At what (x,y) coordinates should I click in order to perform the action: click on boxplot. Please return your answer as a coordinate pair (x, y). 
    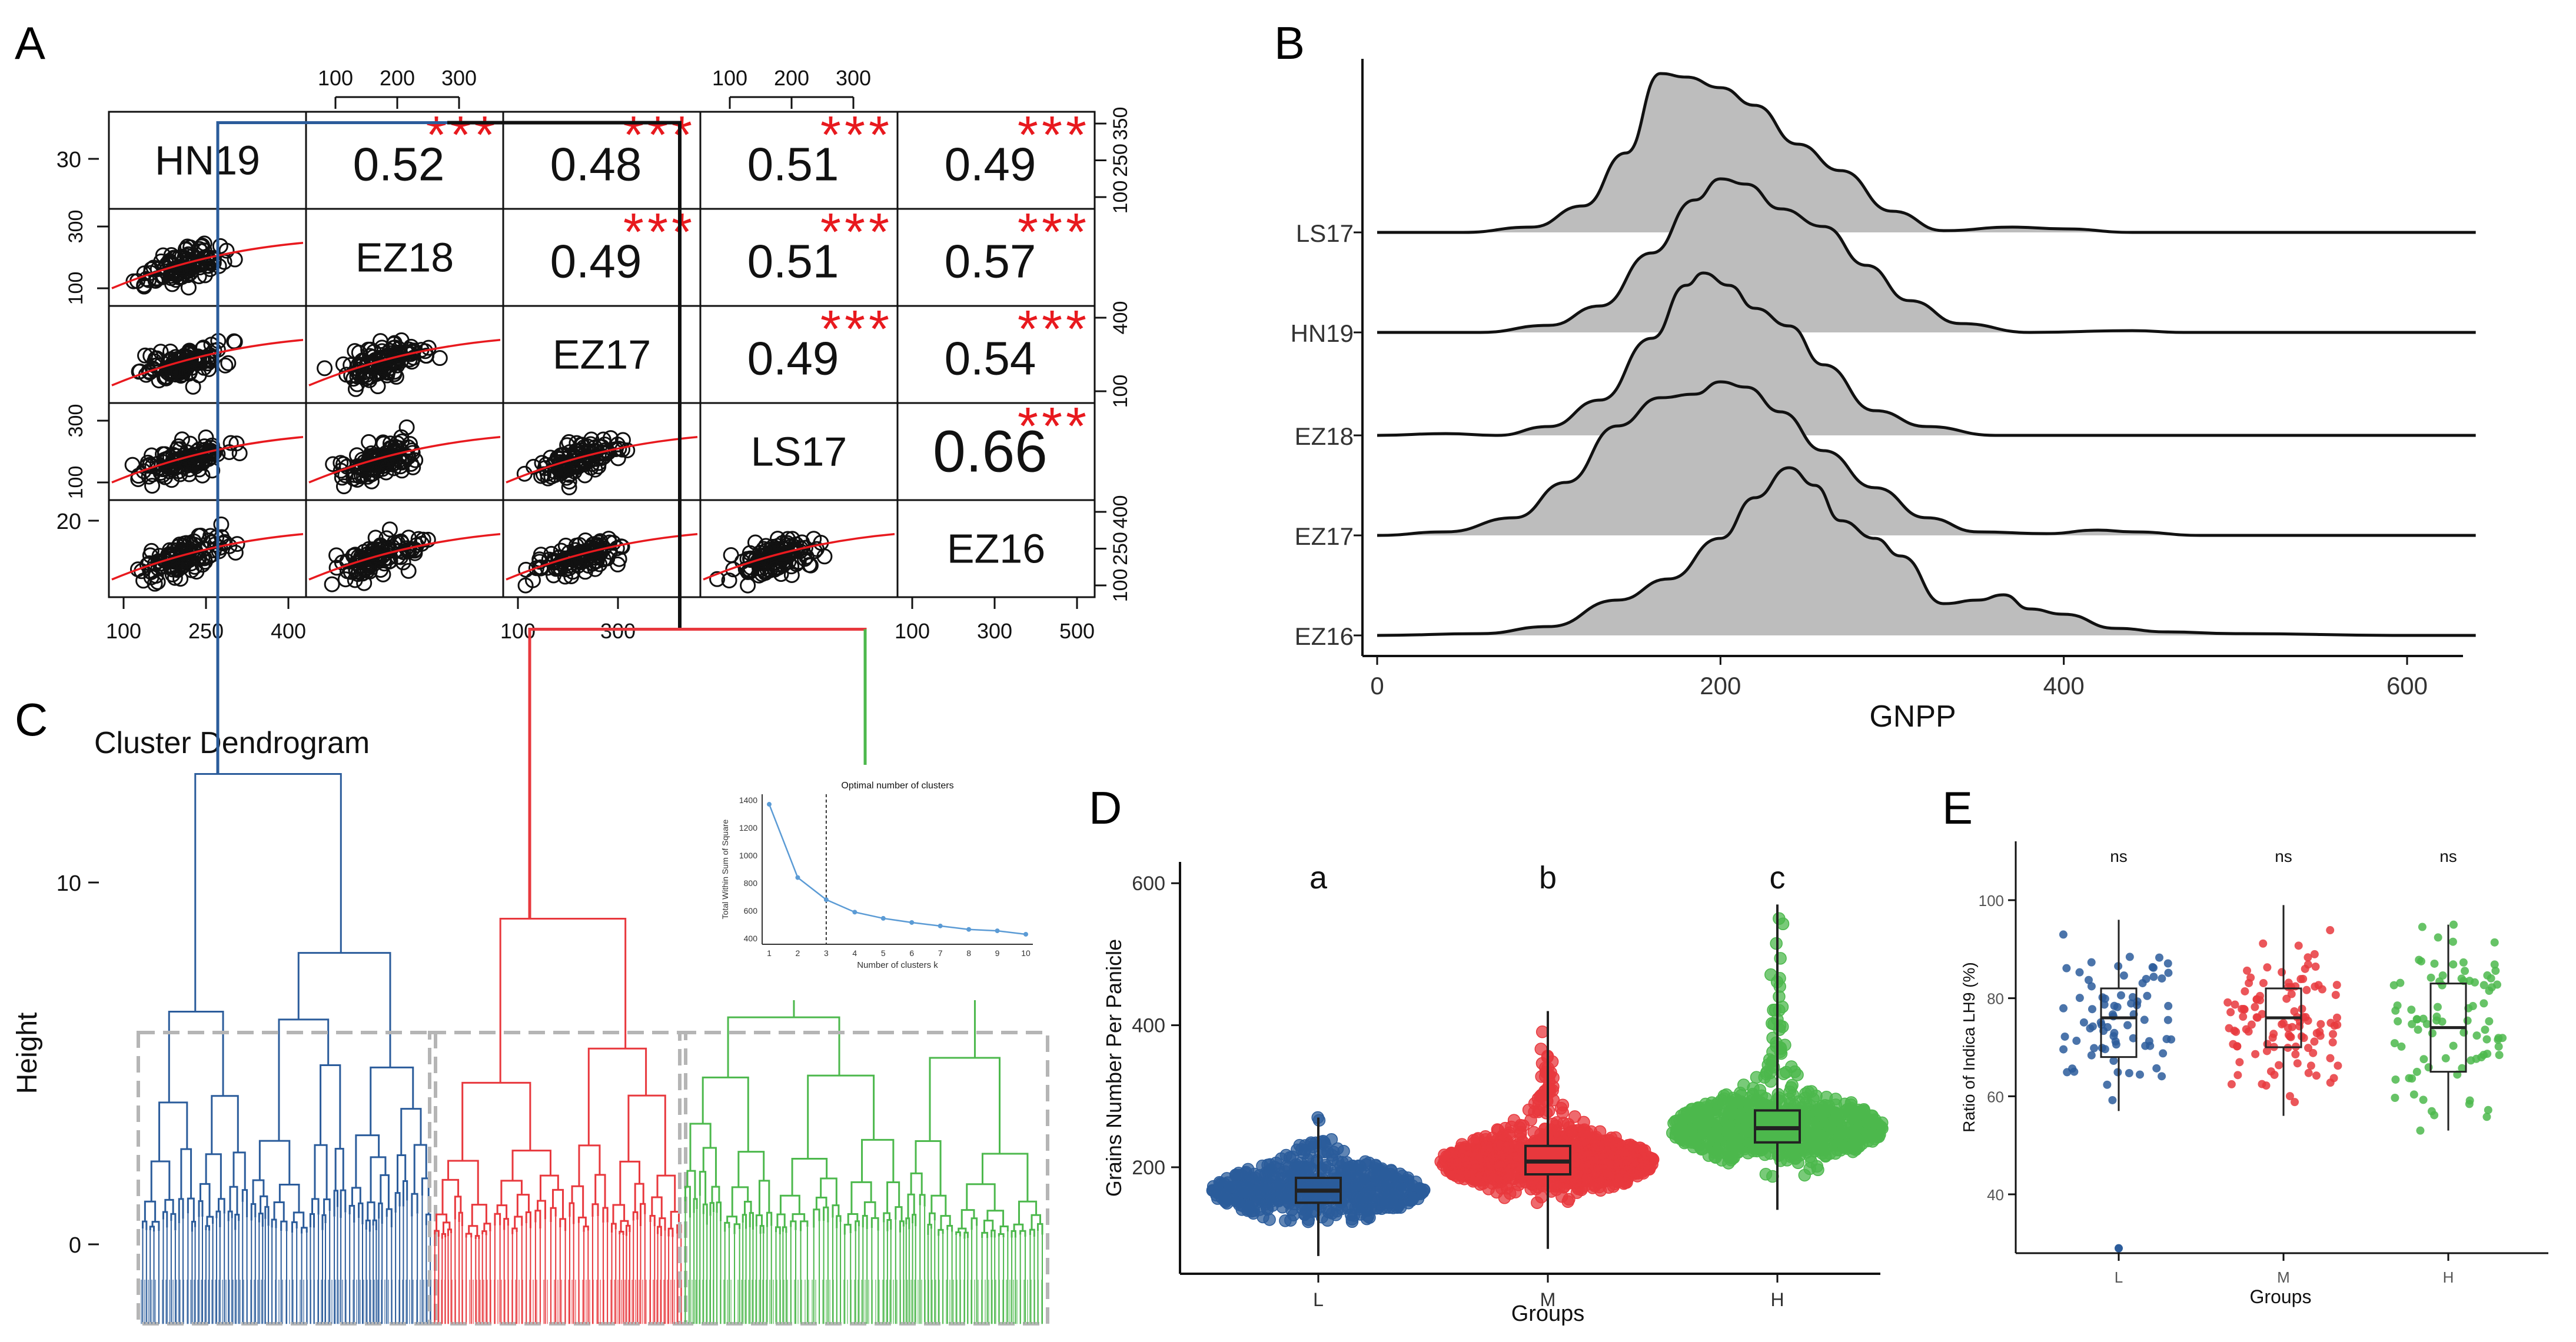
    Looking at the image, I should click on (1318, 1186).